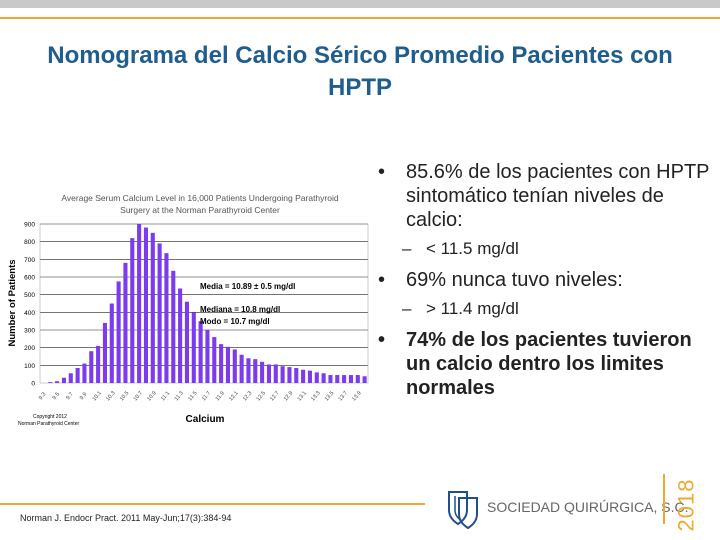 The width and height of the screenshot is (720, 540). Describe the element at coordinates (29, 295) in the screenshot. I see `y-tick-label: 500` at that location.